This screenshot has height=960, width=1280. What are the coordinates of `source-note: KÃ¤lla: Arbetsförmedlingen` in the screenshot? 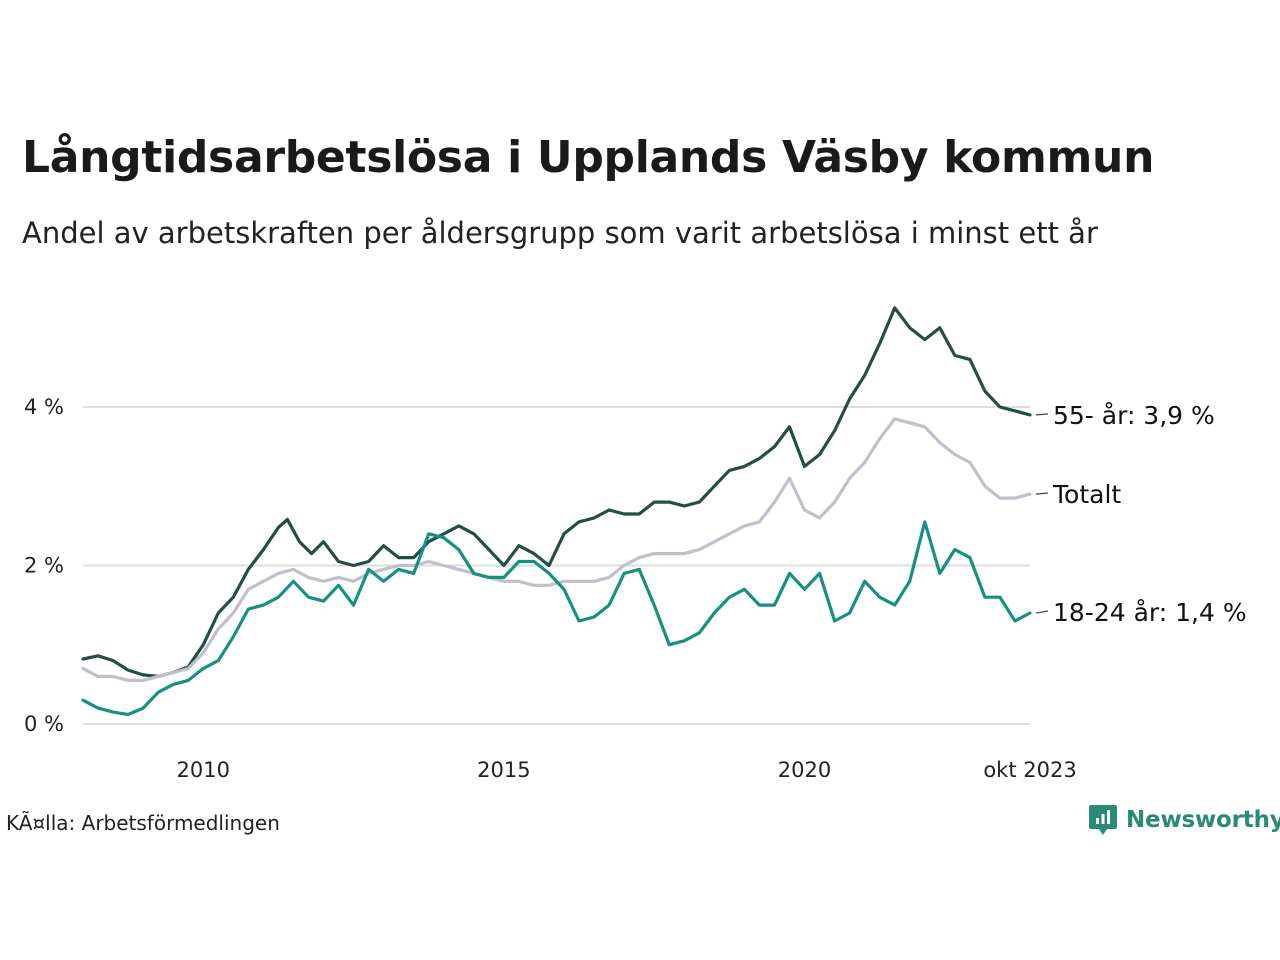 It's located at (143, 823).